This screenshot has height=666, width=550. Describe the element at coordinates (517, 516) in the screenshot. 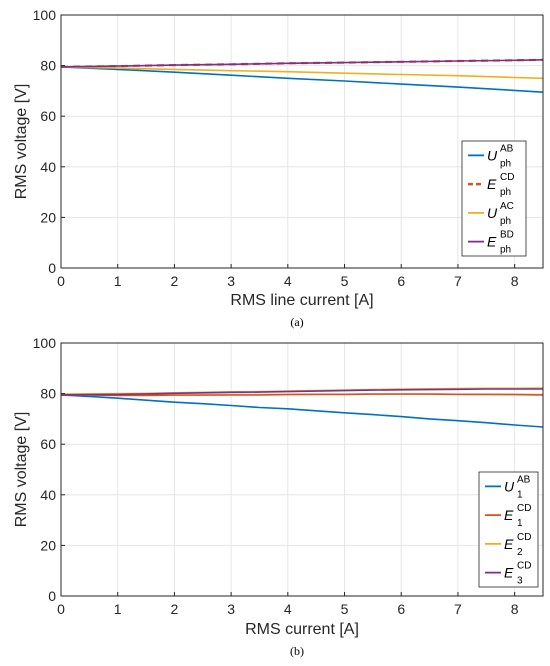

I see `legend-entry-2: E CD 1` at that location.